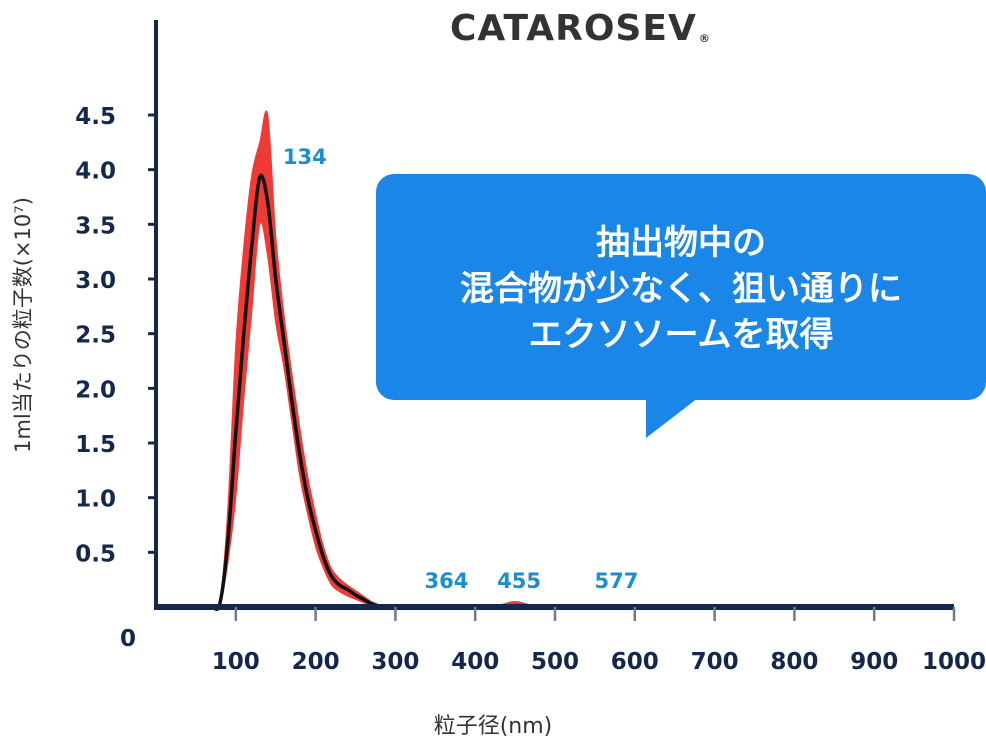  I want to click on x-tick-label: 400, so click(475, 662).